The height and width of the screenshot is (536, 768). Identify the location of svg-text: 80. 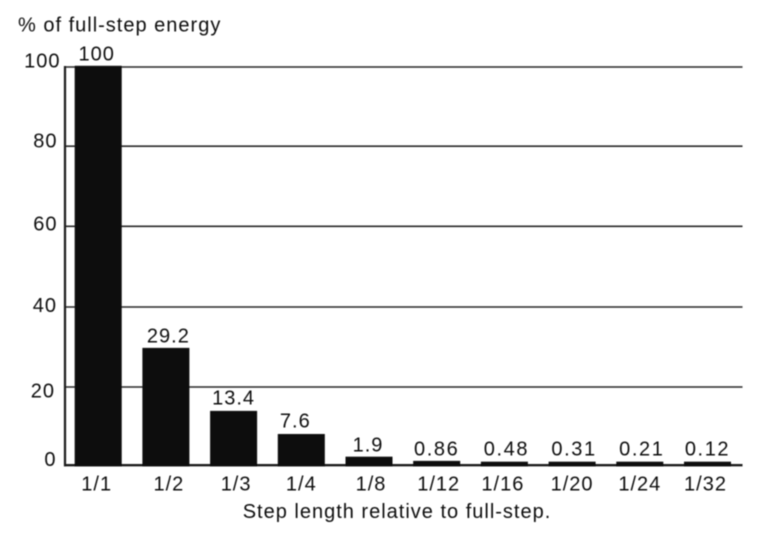
(45, 142).